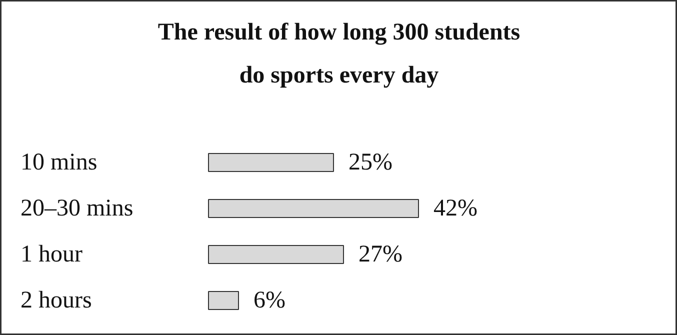  I want to click on data-label: 42%, so click(456, 209).